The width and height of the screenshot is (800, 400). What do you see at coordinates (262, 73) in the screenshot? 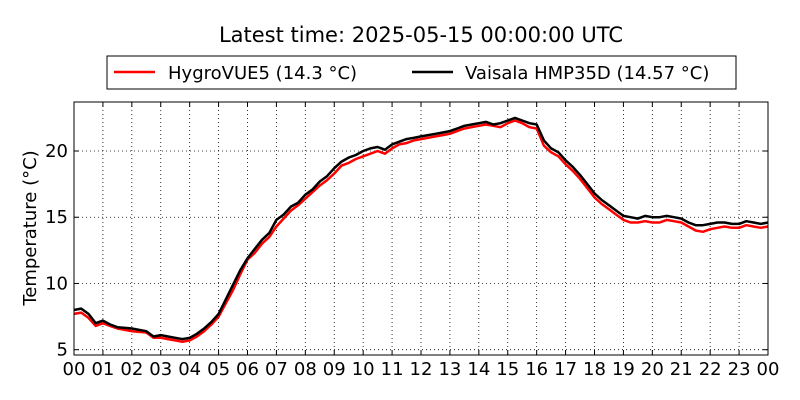
I see `legend-label-hygrovue5: HygroVUE5 (14.3 °C)` at bounding box center [262, 73].